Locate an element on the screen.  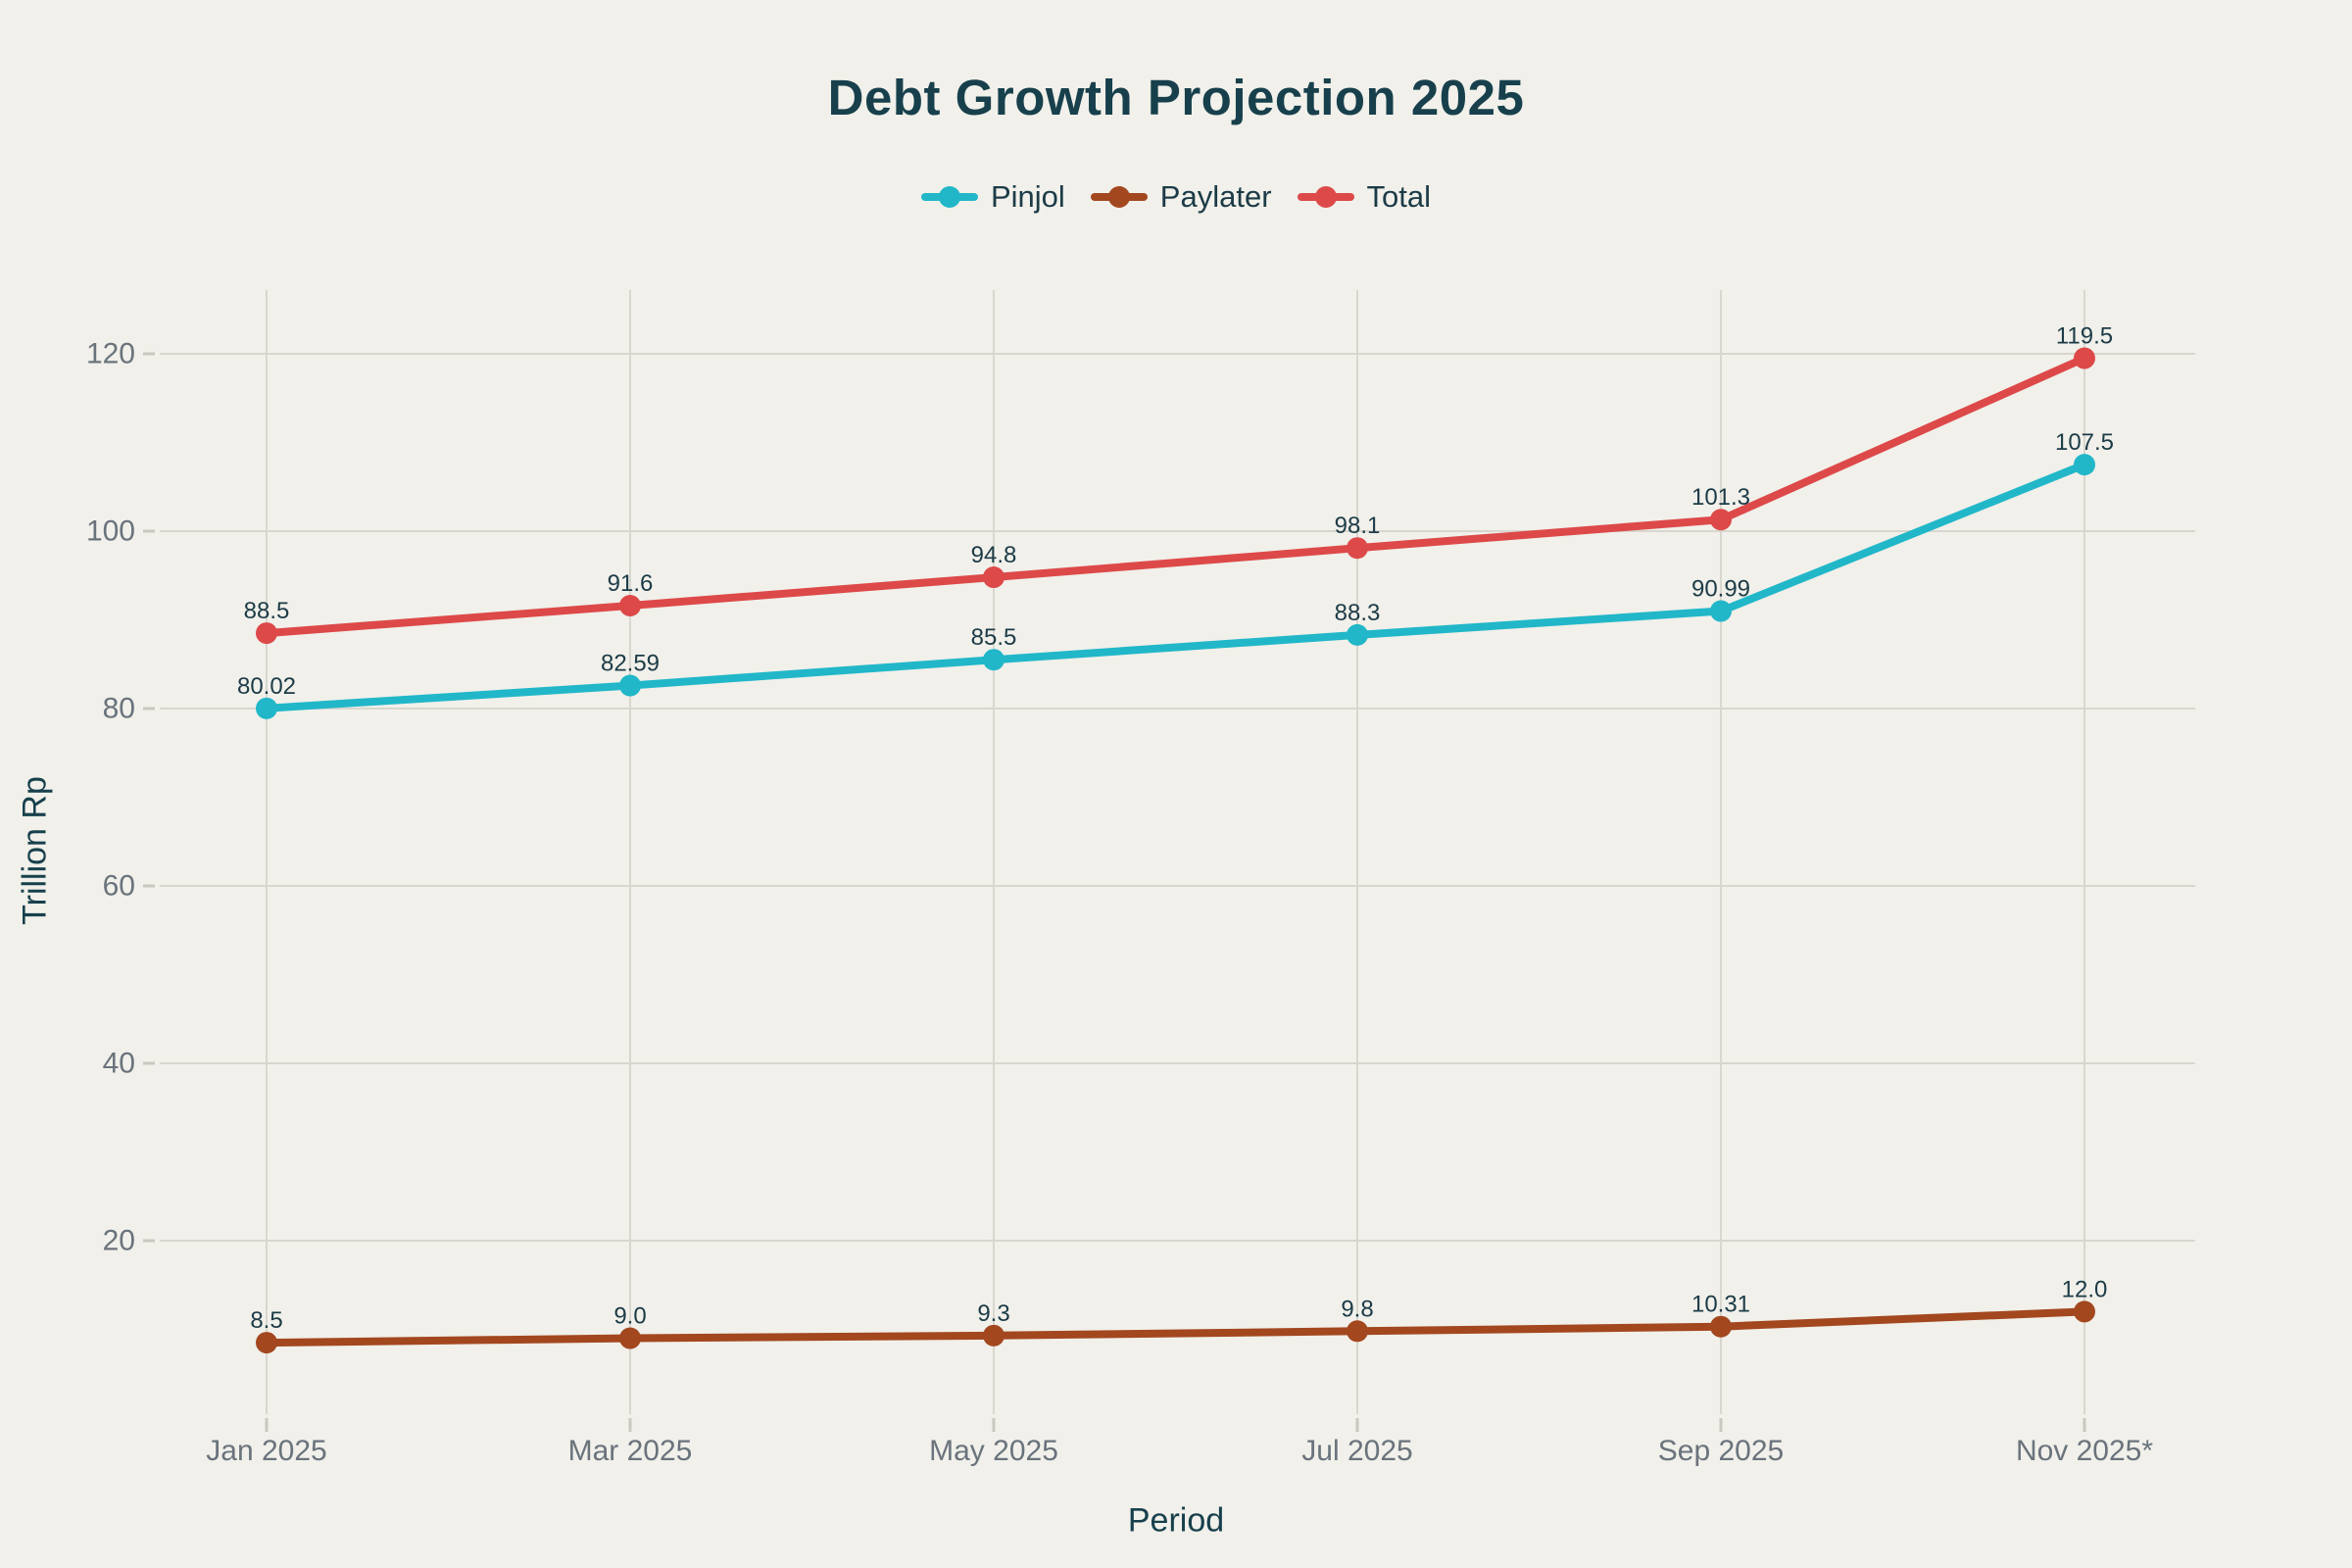
x-axis-title: Period is located at coordinates (1176, 1520).